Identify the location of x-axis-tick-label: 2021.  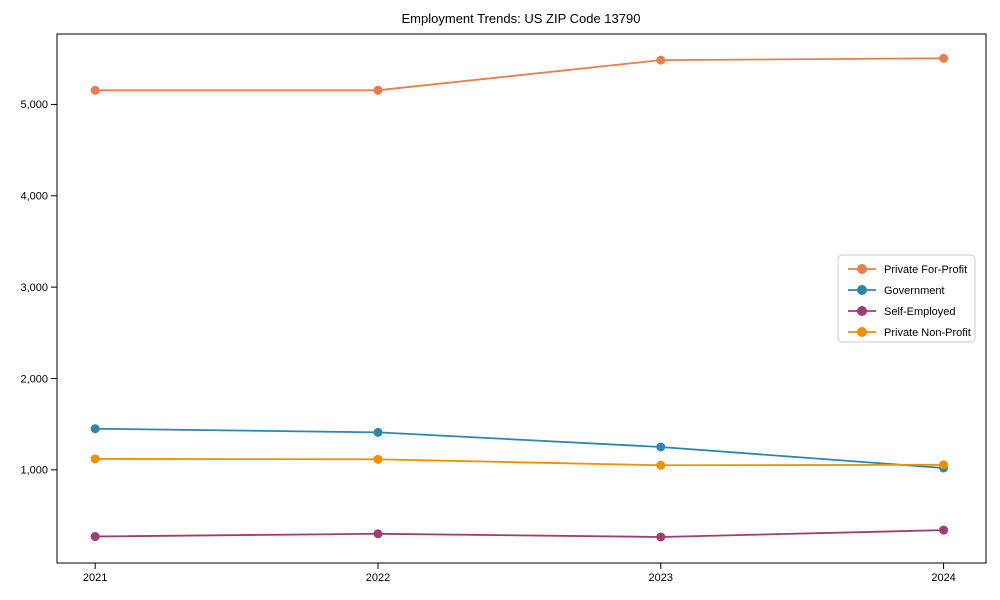
(95, 578).